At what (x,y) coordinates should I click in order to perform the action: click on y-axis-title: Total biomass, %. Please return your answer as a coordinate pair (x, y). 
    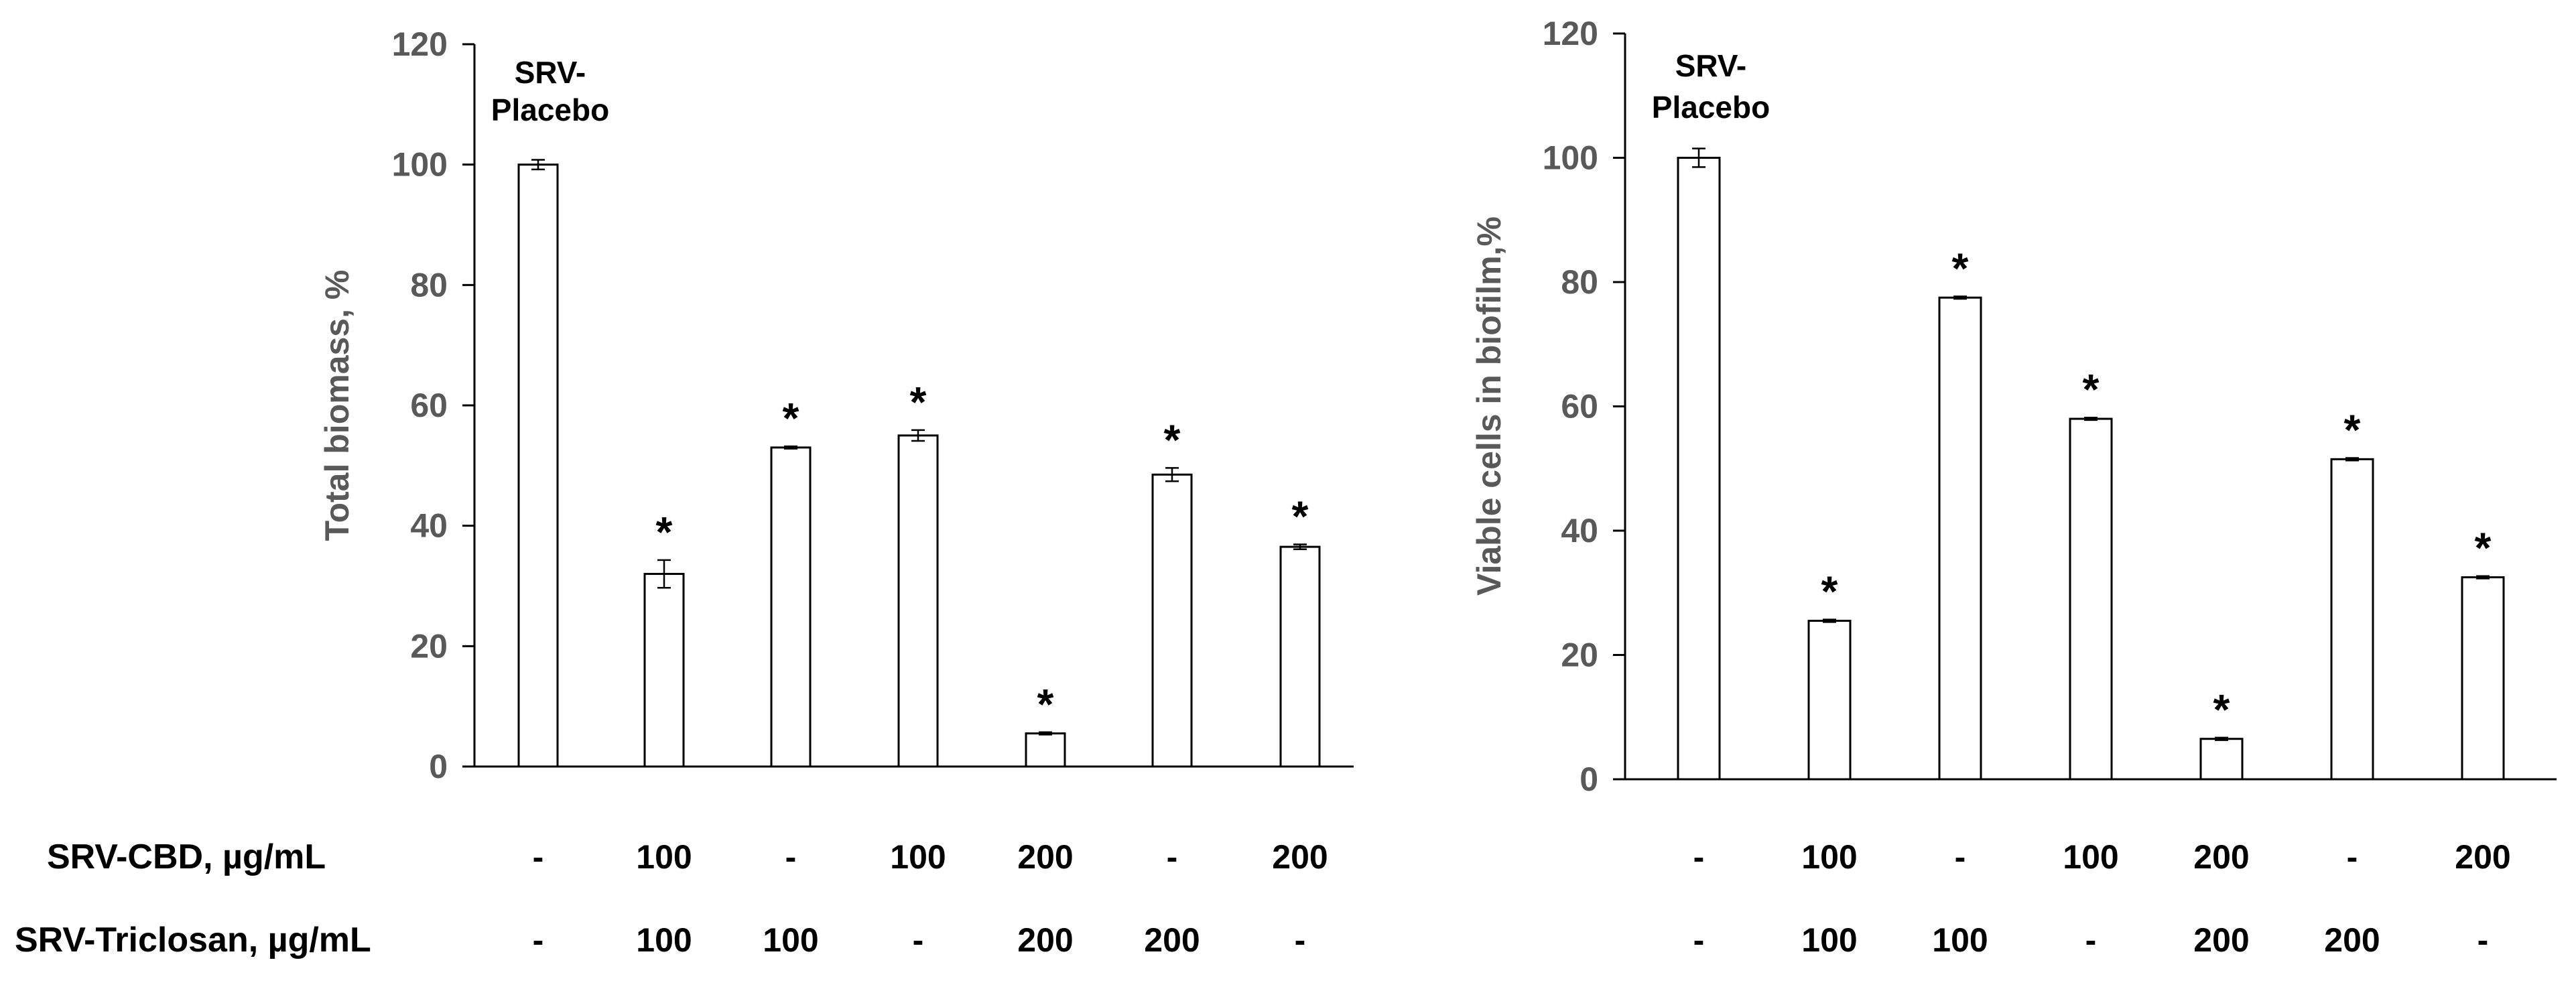
    Looking at the image, I should click on (337, 405).